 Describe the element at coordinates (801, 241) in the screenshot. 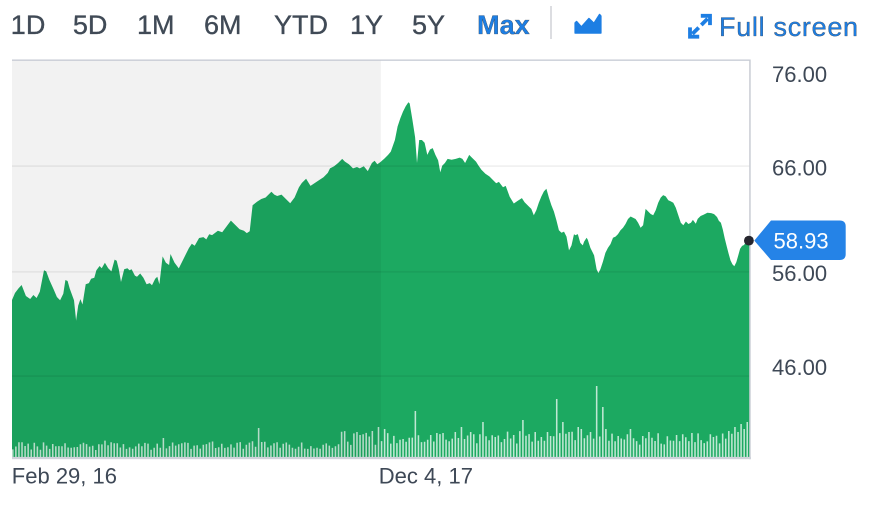

I see `svg-text: 58.93` at that location.